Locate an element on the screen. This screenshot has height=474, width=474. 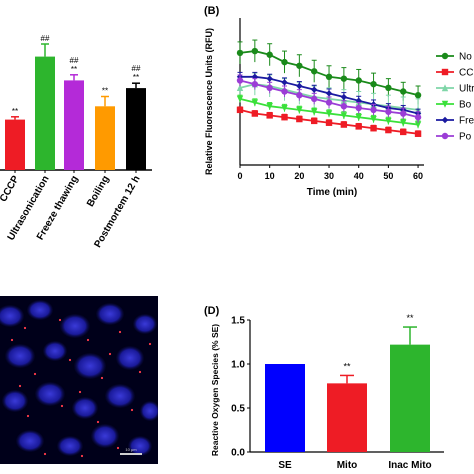
panel-b-label: (B) is located at coordinates (212, 11).